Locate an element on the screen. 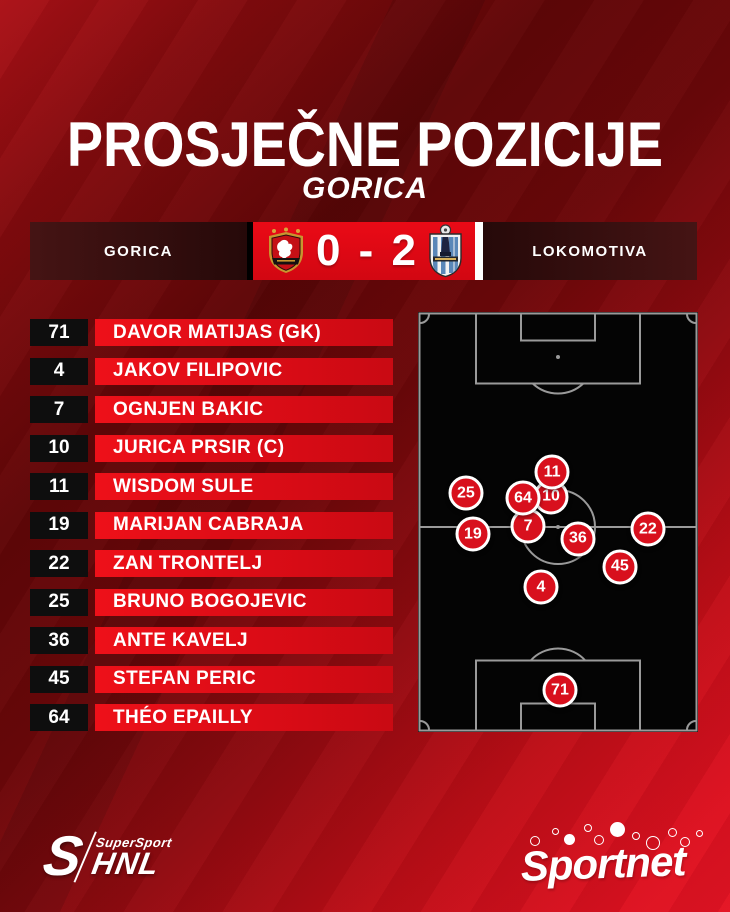  score-bar-black-divider is located at coordinates (250, 251).